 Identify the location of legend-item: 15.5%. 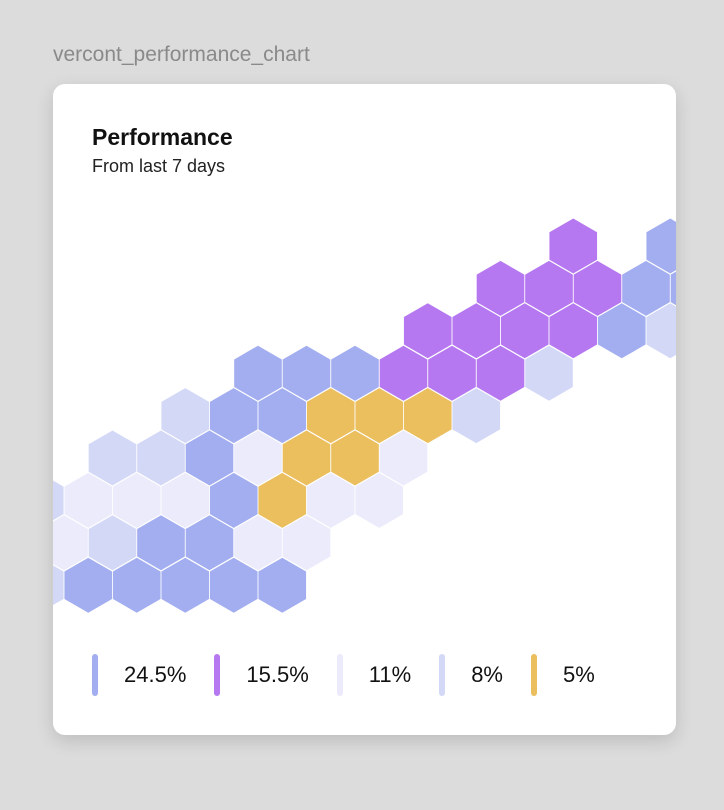
(261, 675).